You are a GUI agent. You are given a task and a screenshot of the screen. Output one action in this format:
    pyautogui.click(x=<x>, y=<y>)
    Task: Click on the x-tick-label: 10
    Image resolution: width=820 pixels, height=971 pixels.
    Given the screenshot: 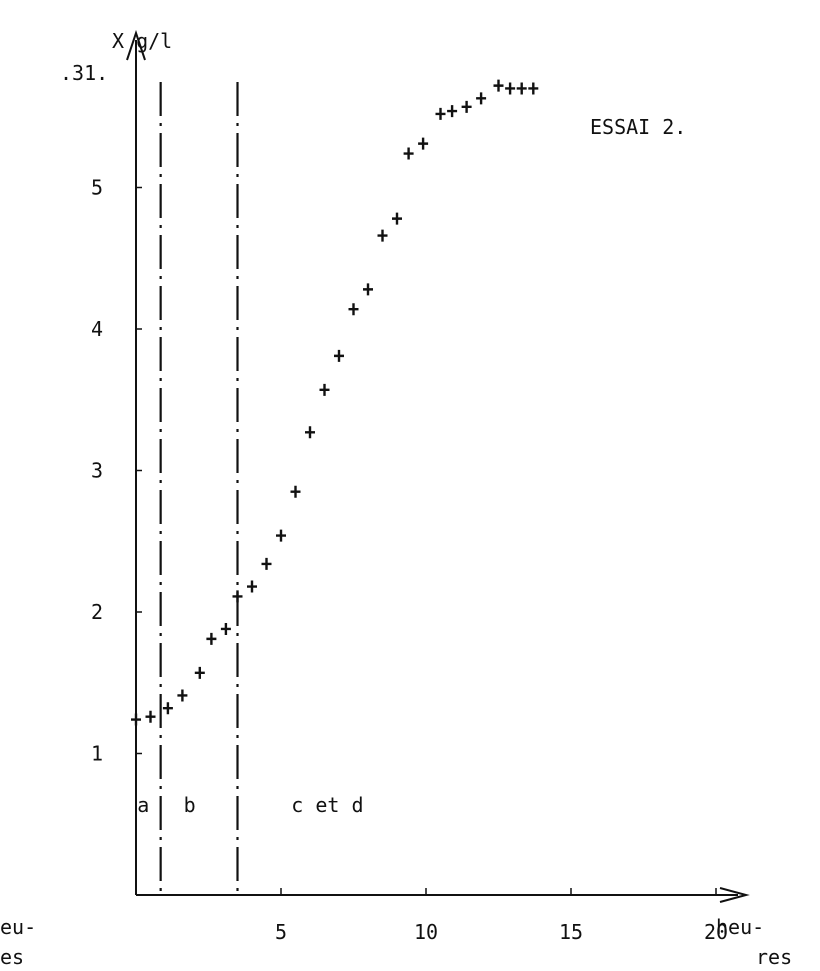 What is the action you would take?
    pyautogui.click(x=426, y=932)
    